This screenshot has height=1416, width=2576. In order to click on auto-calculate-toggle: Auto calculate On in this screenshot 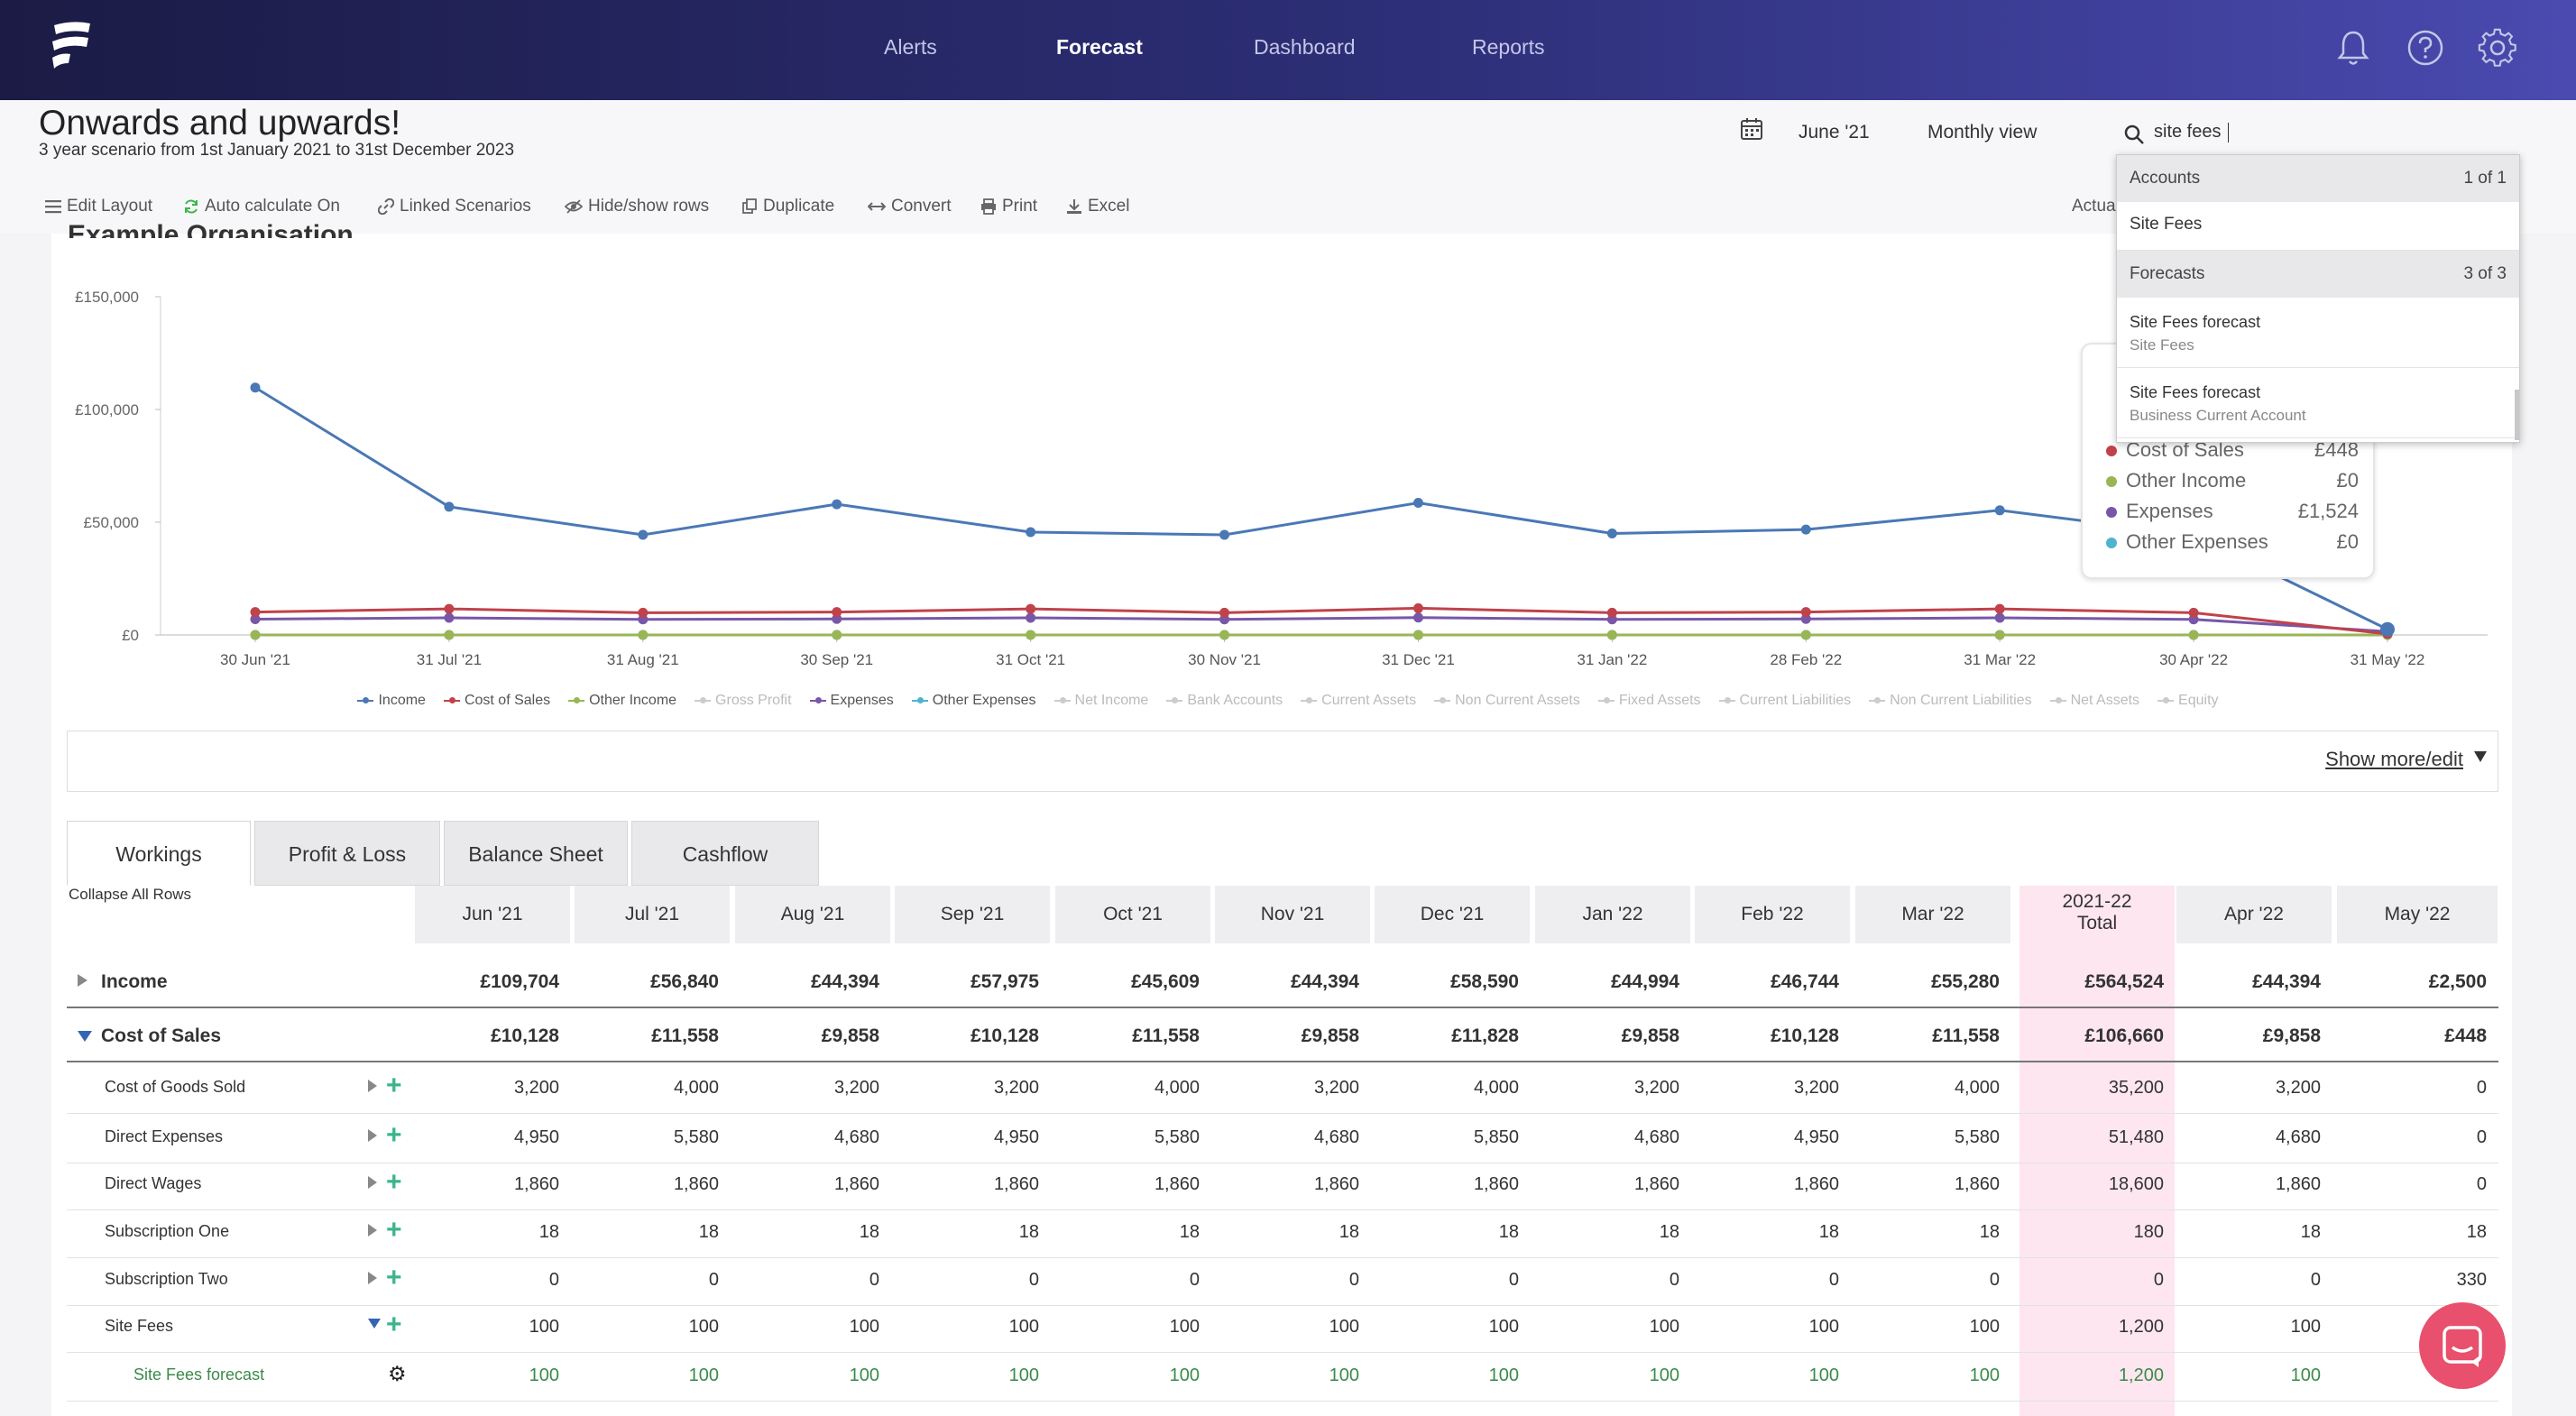, I will do `click(261, 206)`.